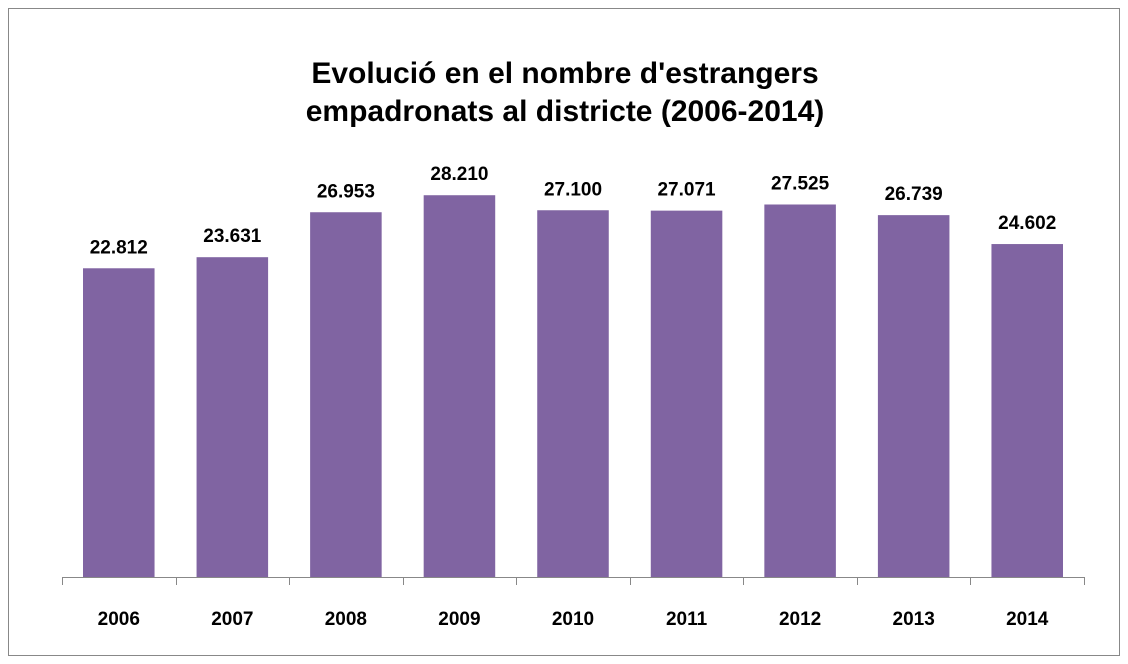  Describe the element at coordinates (119, 247) in the screenshot. I see `value-label: 22.812` at that location.